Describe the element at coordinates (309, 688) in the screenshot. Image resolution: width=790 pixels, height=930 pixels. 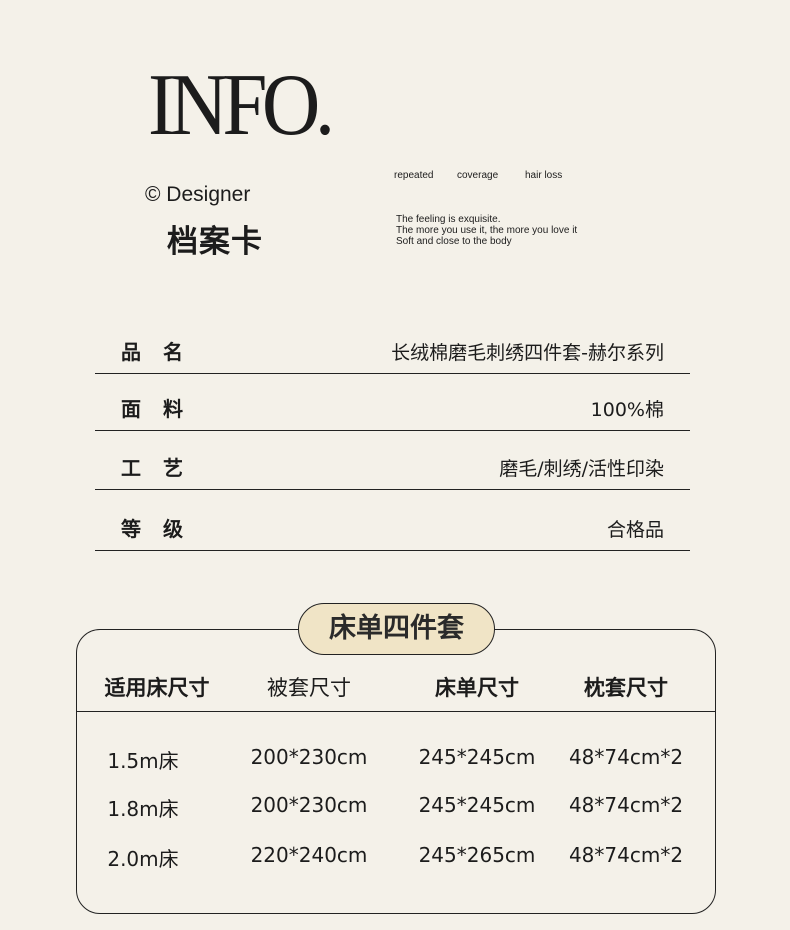
I see `column-header: 被套尺寸` at that location.